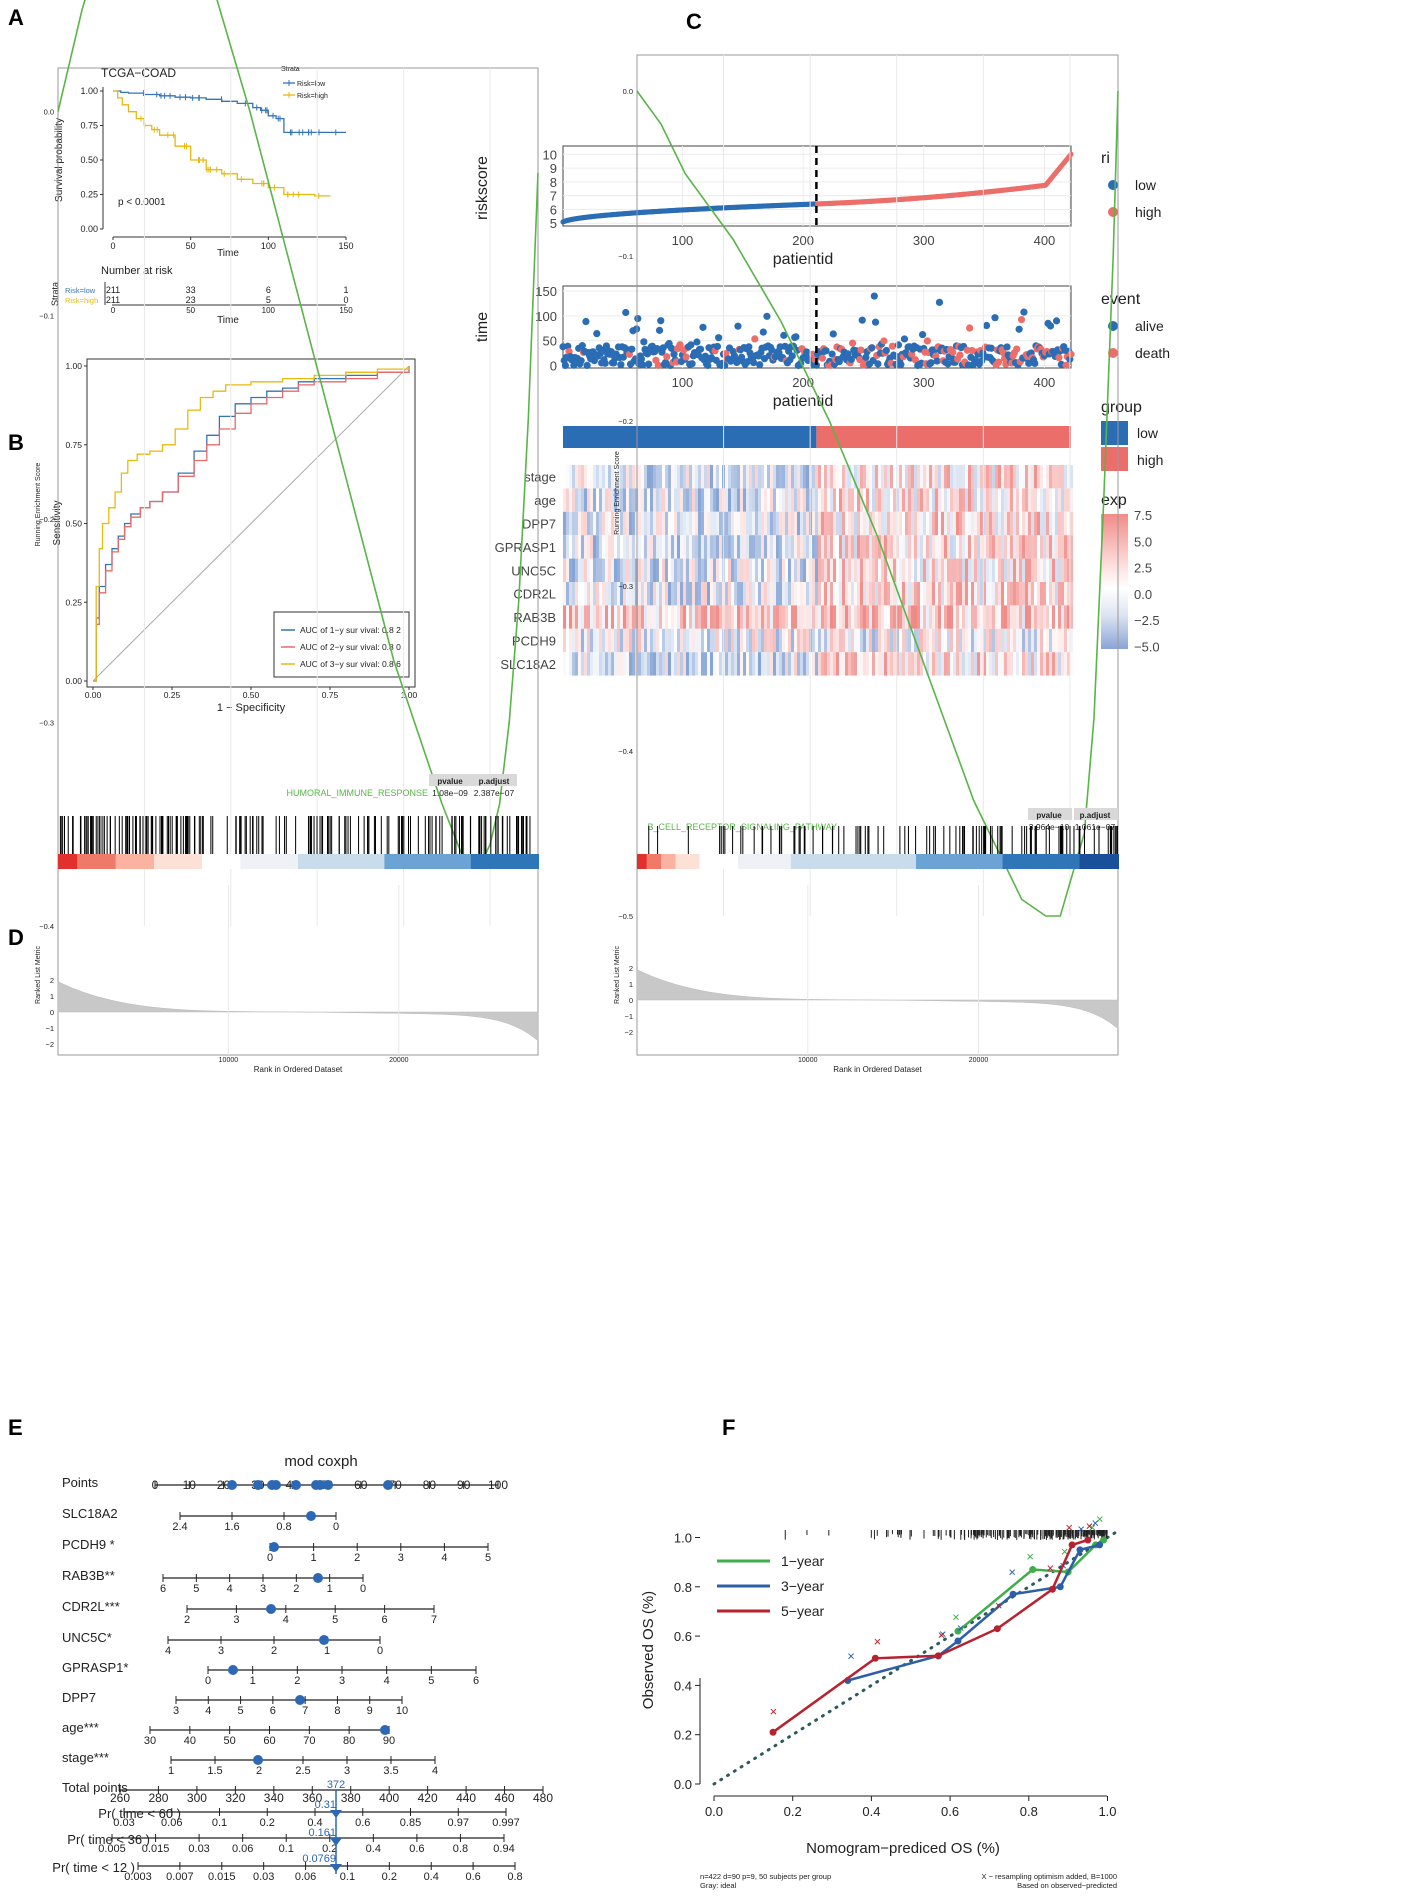 Image resolution: width=1411 pixels, height=1901 pixels. What do you see at coordinates (1149, 326) in the screenshot?
I see `legend-label: alive` at bounding box center [1149, 326].